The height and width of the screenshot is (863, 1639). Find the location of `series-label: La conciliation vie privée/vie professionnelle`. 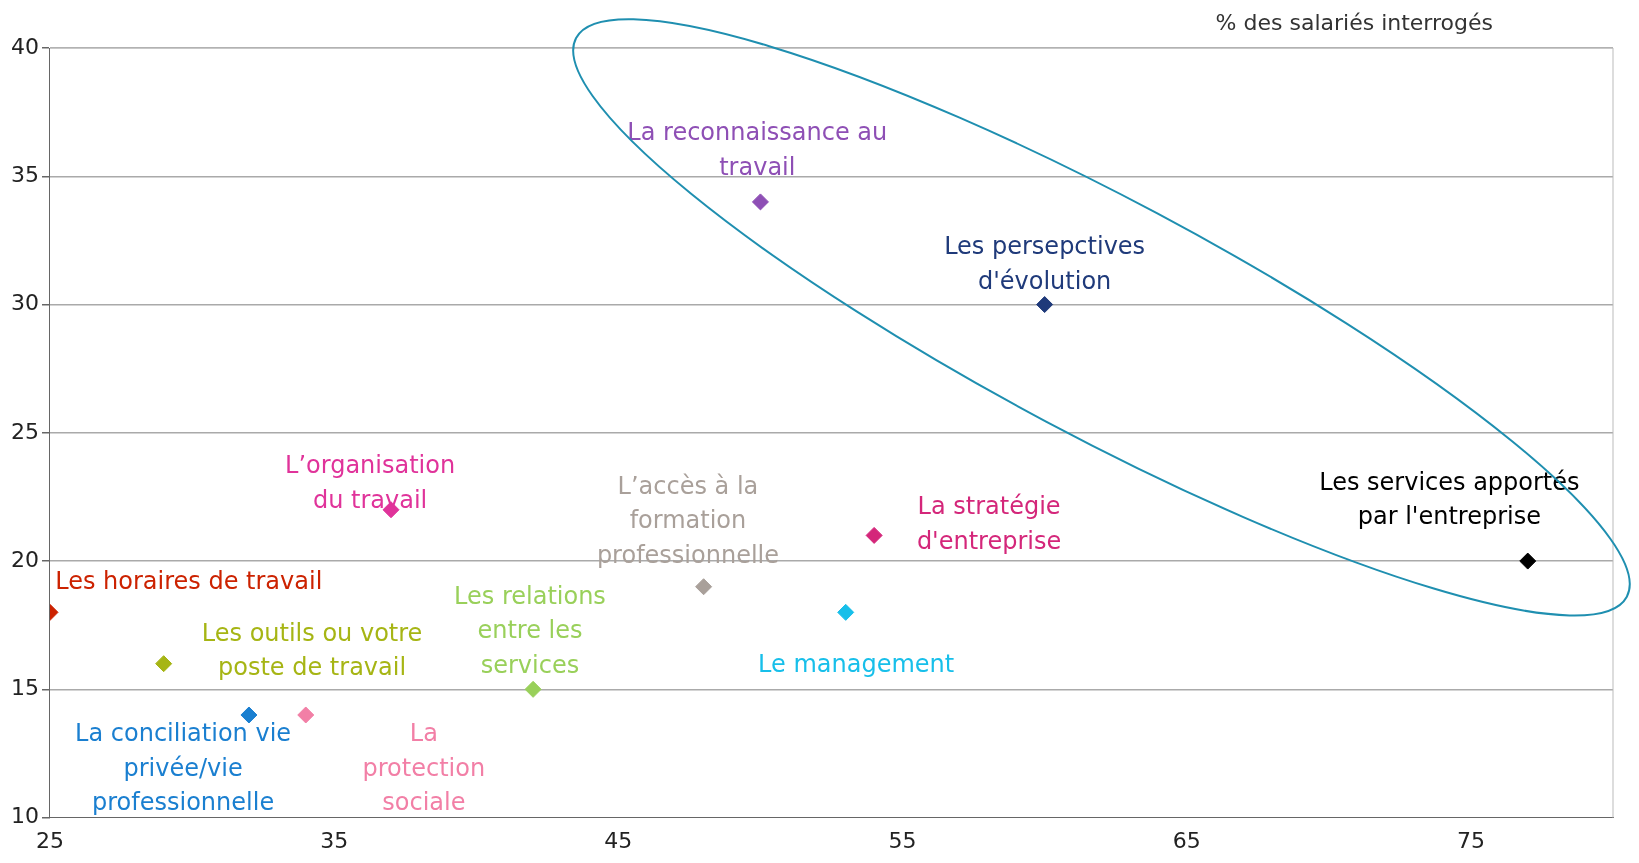

series-label: La conciliation vie privée/vie professionnelle is located at coordinates (183, 768).